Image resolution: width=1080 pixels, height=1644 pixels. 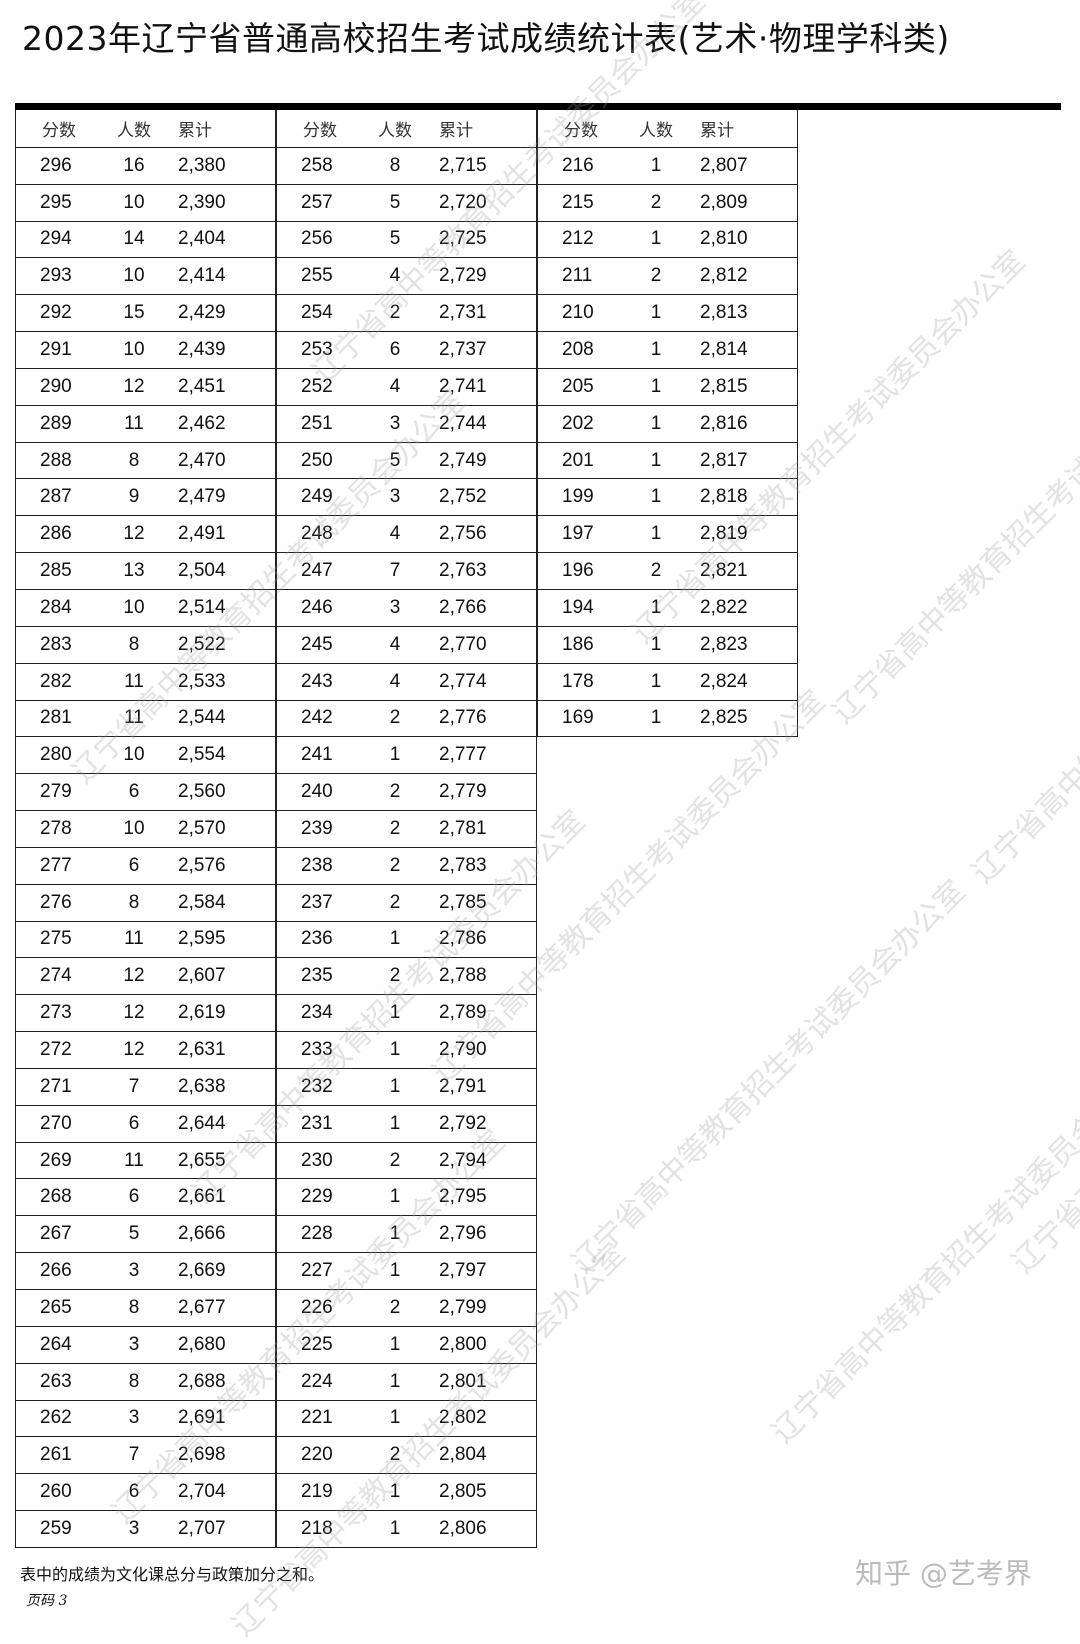 What do you see at coordinates (406, 975) in the screenshot?
I see `table-row: 235 2 2,788` at bounding box center [406, 975].